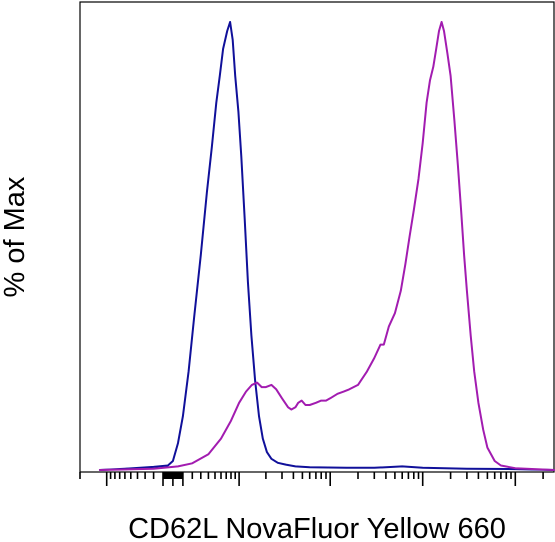 The height and width of the screenshot is (542, 555). Describe the element at coordinates (15, 236) in the screenshot. I see `y-axis-label: % of Max` at that location.